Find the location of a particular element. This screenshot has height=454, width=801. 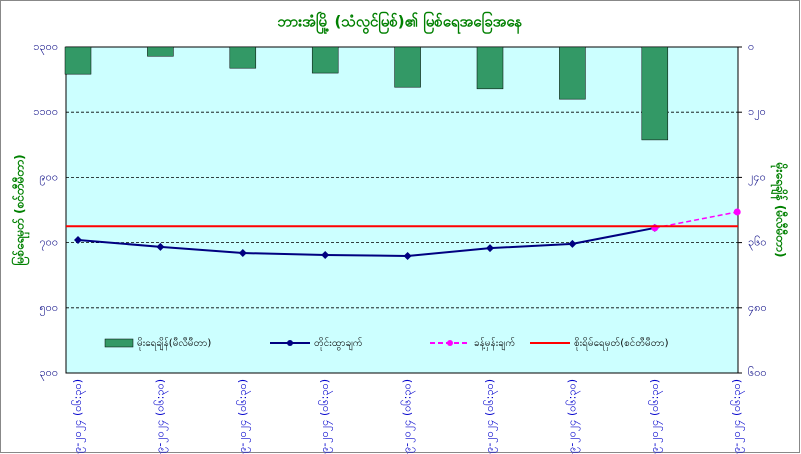

x-tick-label: ၁၂-၉-၂၀၂၄ (၀၆:၃၀) is located at coordinates (737, 416).